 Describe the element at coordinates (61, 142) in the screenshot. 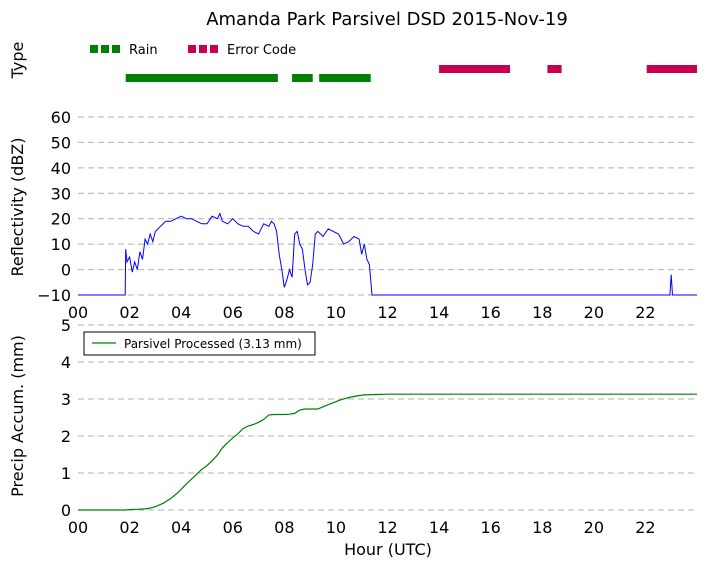

I see `y-tick-label: 50` at that location.